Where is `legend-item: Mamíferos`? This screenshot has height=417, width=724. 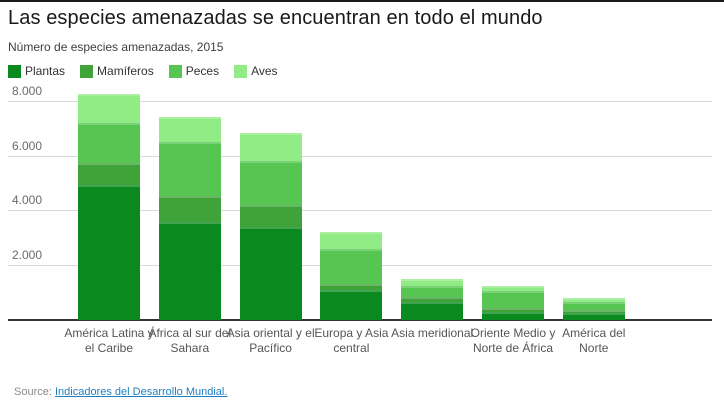
legend-item: Mamíferos is located at coordinates (117, 71).